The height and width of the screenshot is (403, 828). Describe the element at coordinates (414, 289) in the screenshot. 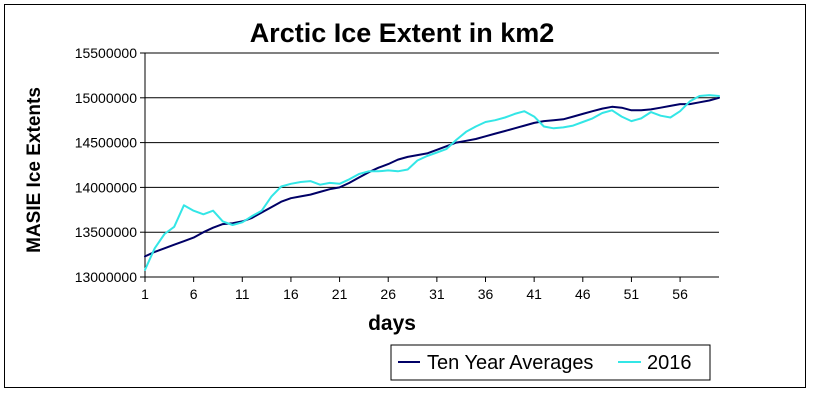

I see `x-tick-labels: 1 6 11 16 21 26 31 36 41 46 51 56` at that location.